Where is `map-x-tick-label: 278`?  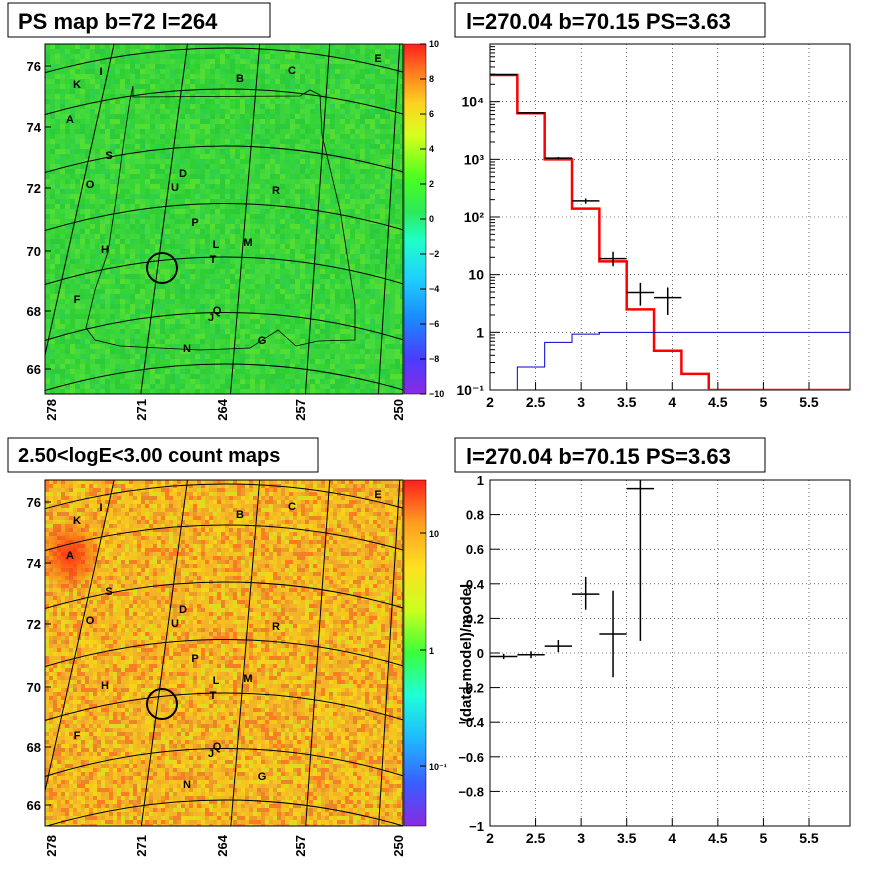
map-x-tick-label: 278 is located at coordinates (51, 410).